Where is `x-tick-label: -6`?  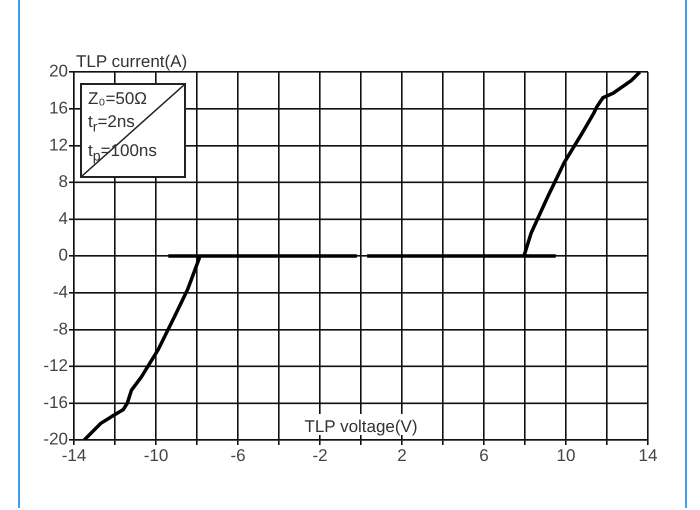 x-tick-label: -6 is located at coordinates (238, 455).